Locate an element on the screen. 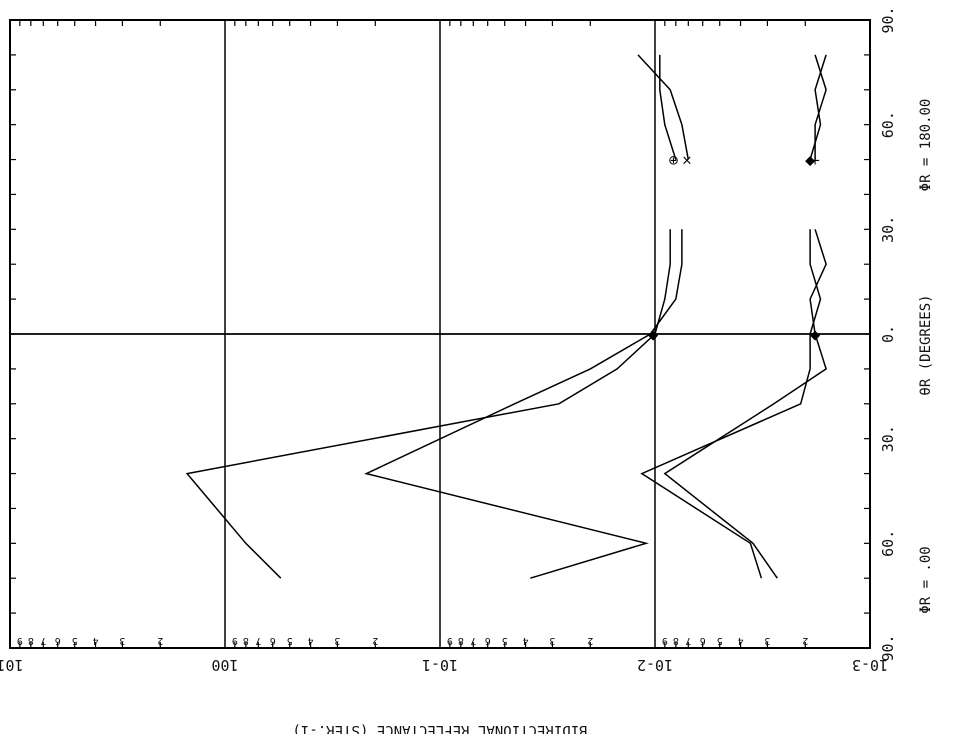  x-tick-label: 90. is located at coordinates (888, 19).